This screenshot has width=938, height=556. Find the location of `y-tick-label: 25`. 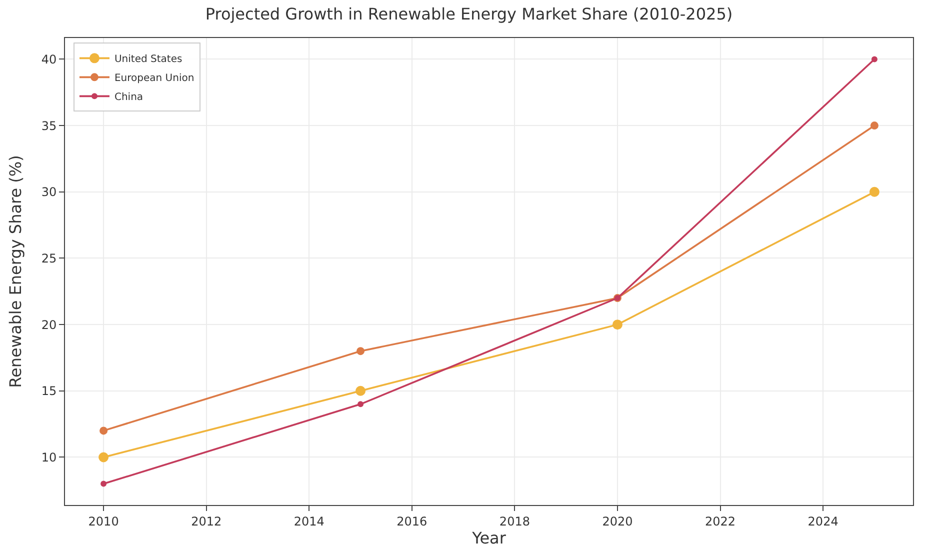

y-tick-label: 25 is located at coordinates (49, 258).